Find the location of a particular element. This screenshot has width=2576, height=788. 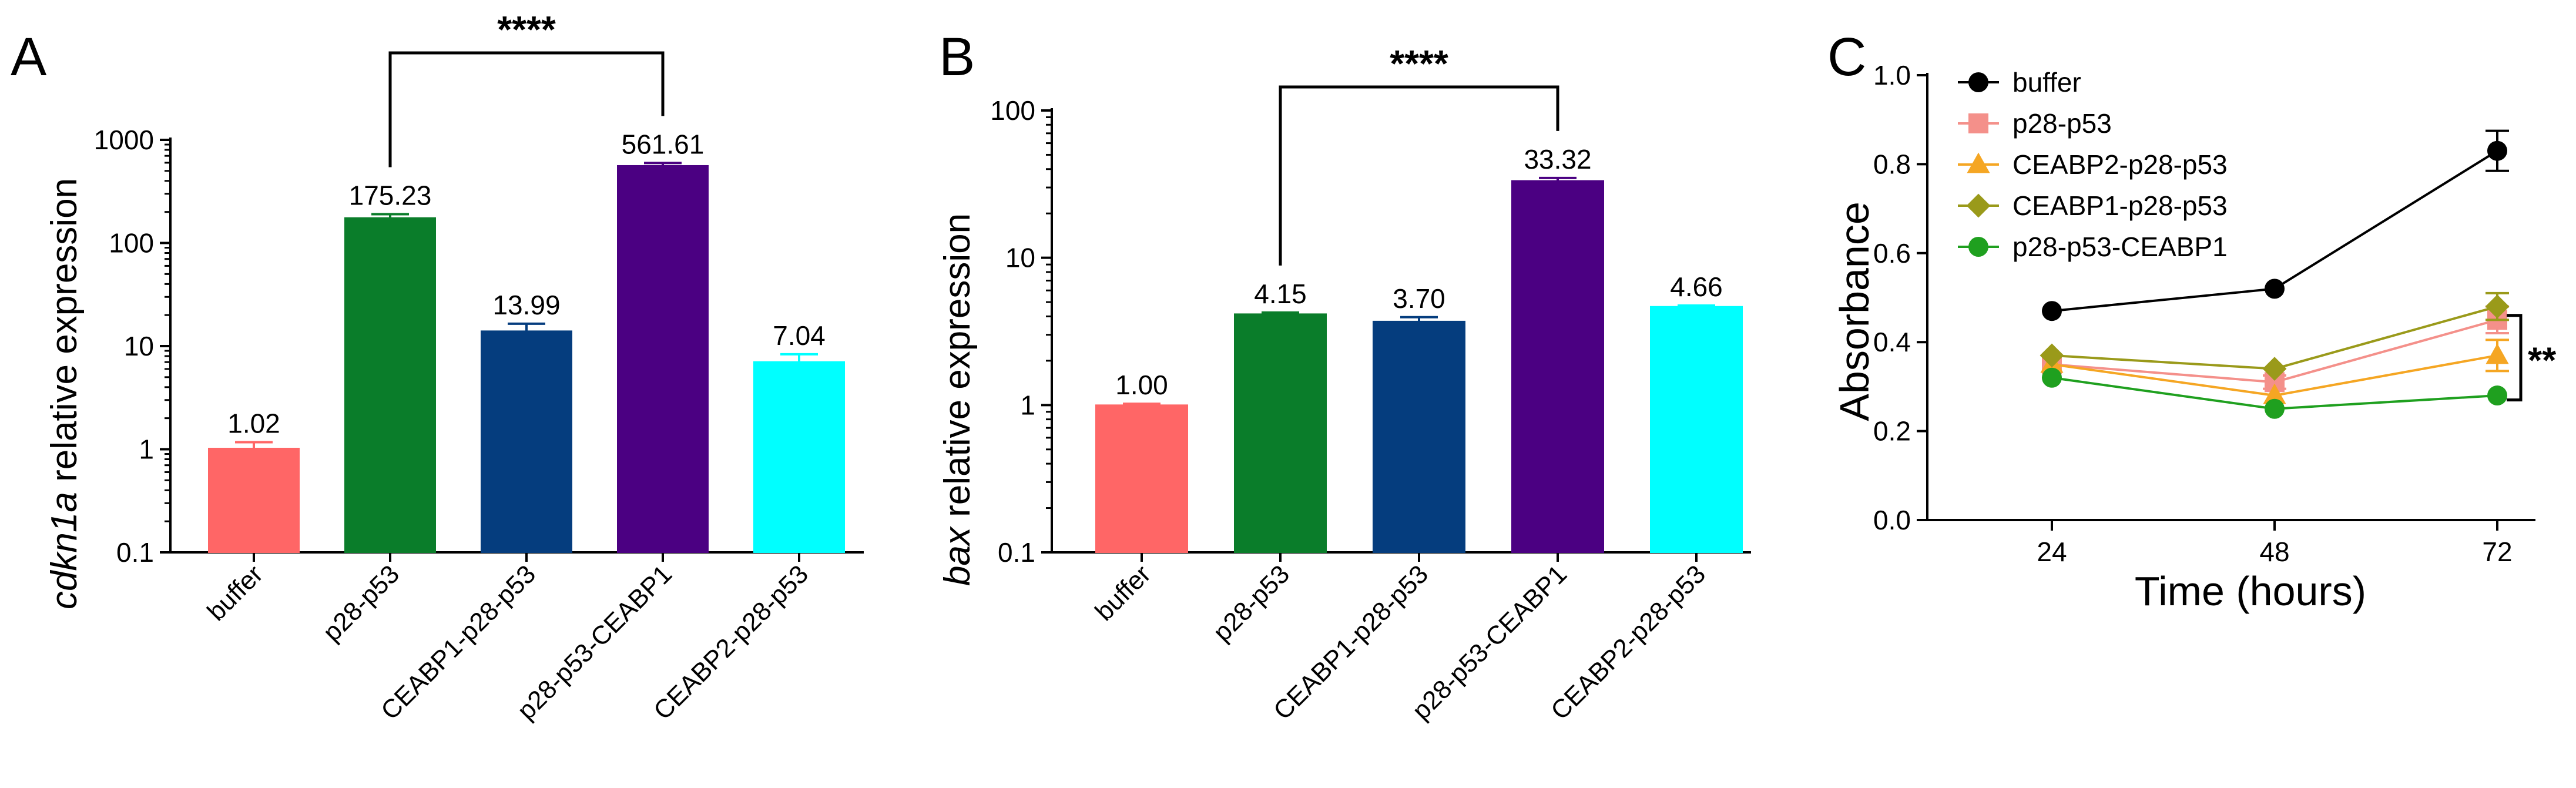

y-tick-label: 0.4 is located at coordinates (1892, 342).